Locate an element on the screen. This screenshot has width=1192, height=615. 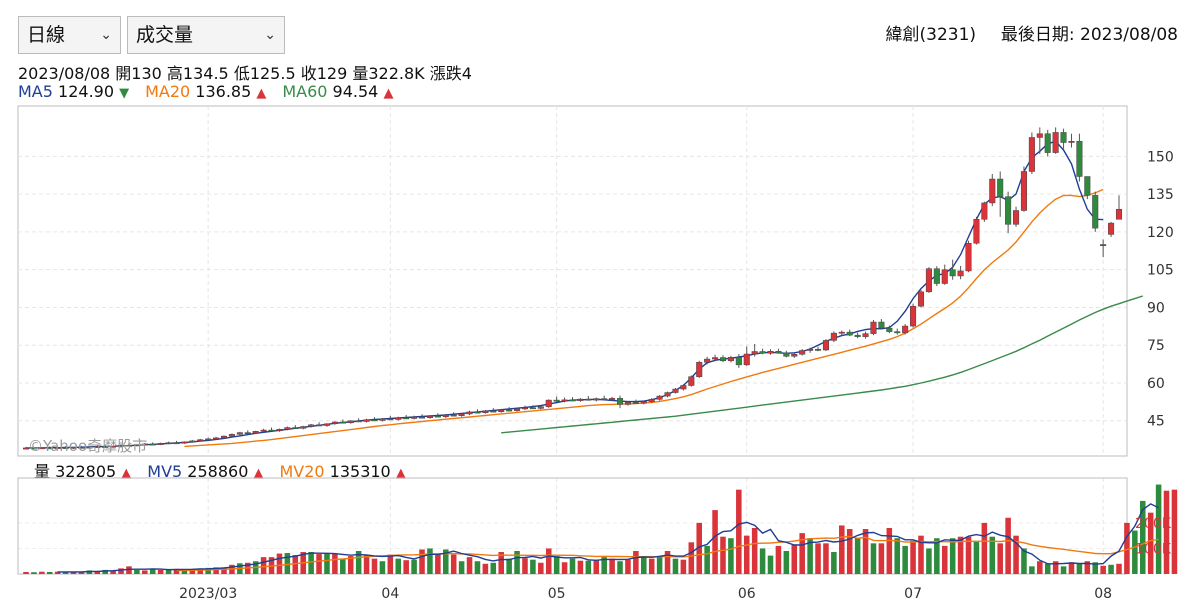
ma-legend-name: MA5 is located at coordinates (35, 91).